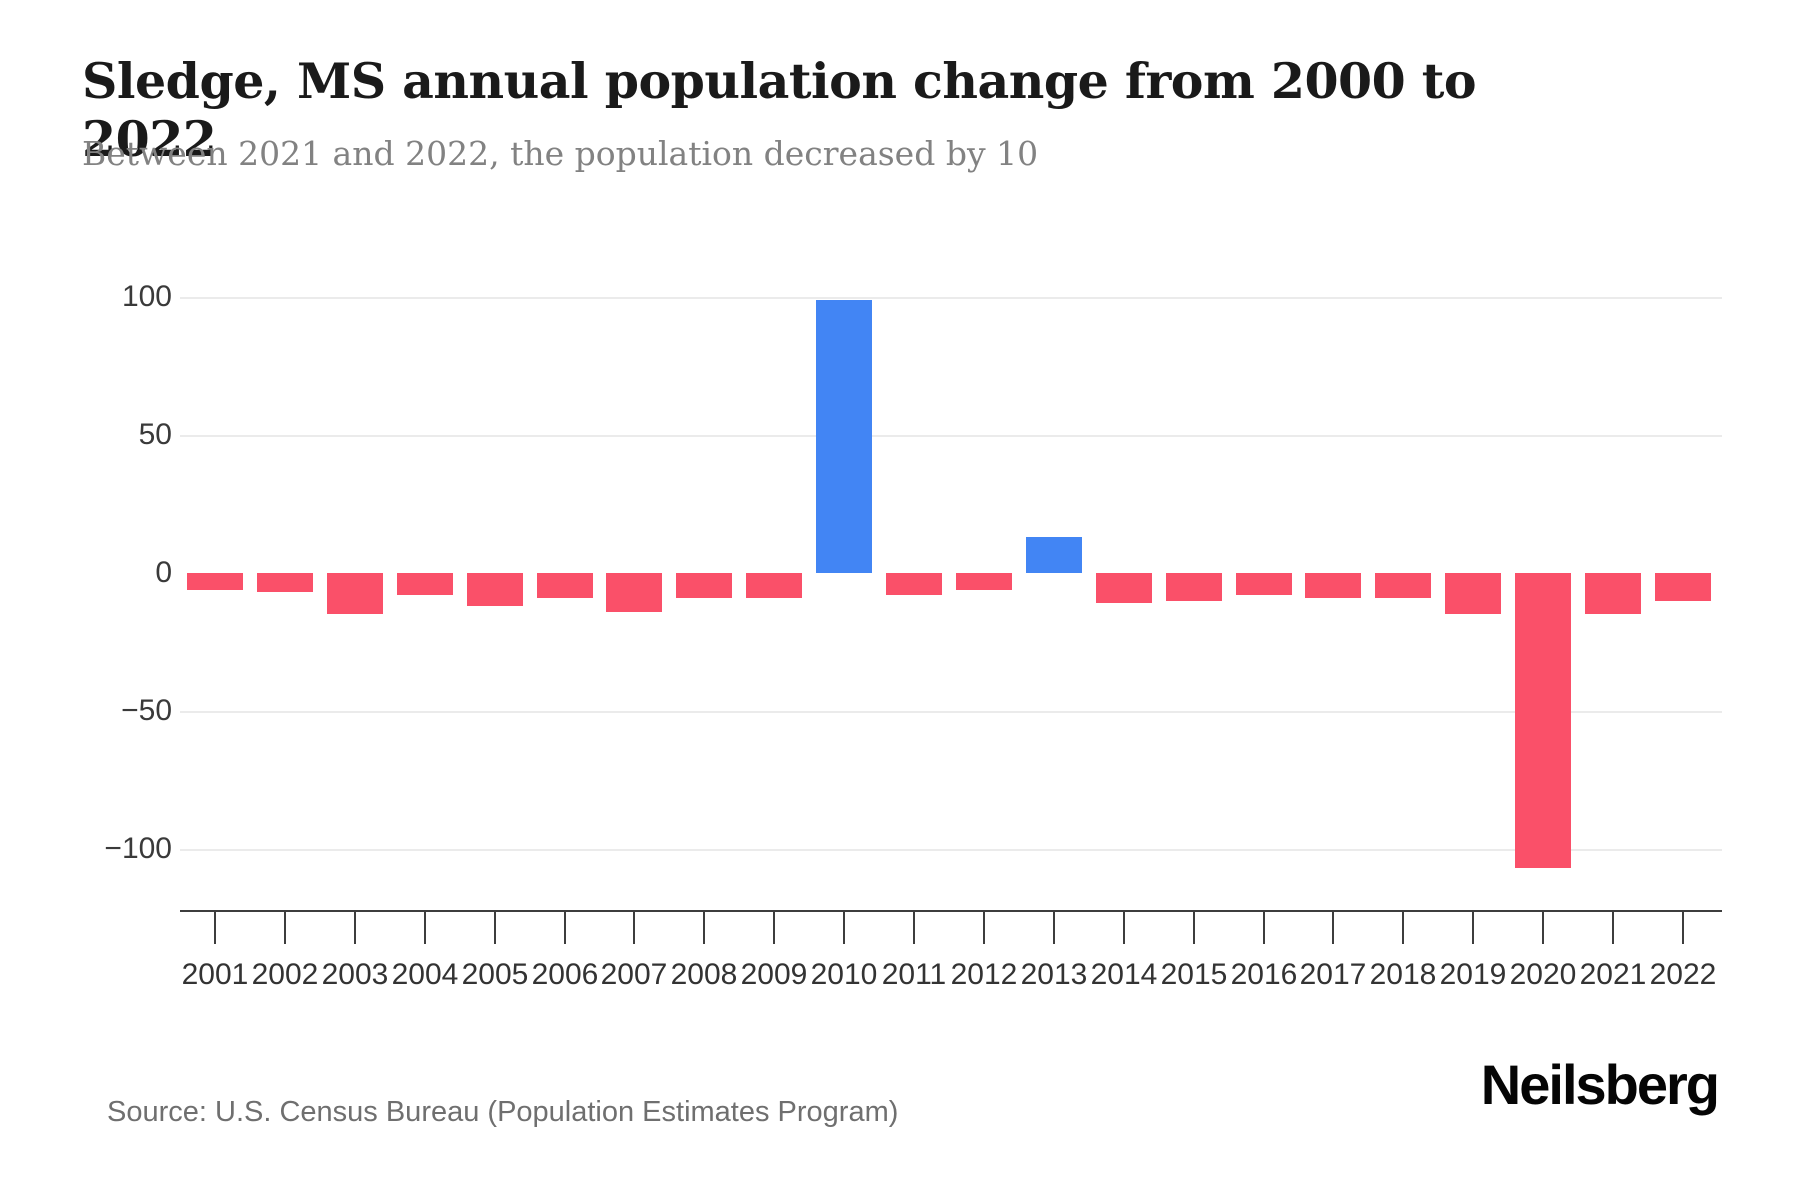  I want to click on x-tick-2009, so click(774, 928).